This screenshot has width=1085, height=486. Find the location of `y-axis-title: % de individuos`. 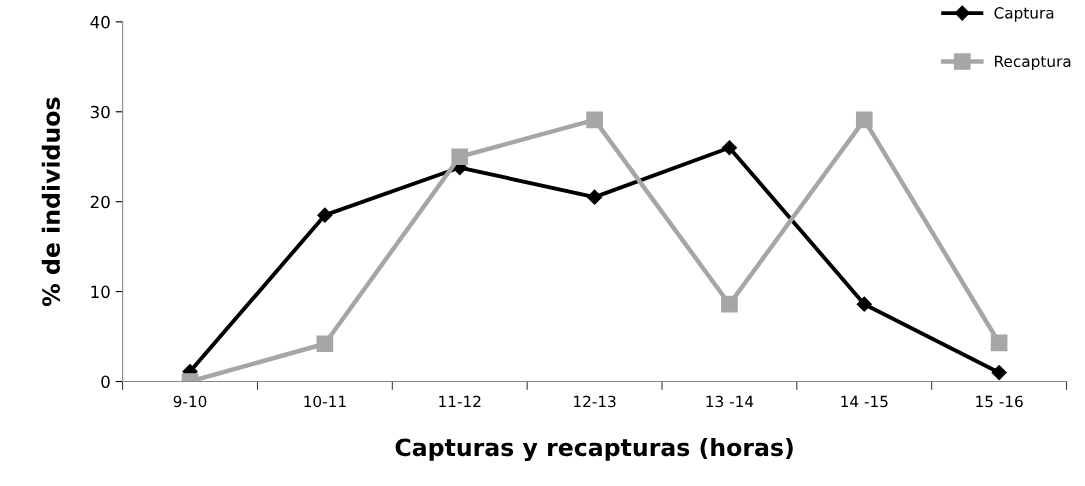

y-axis-title: % de individuos is located at coordinates (51, 202).